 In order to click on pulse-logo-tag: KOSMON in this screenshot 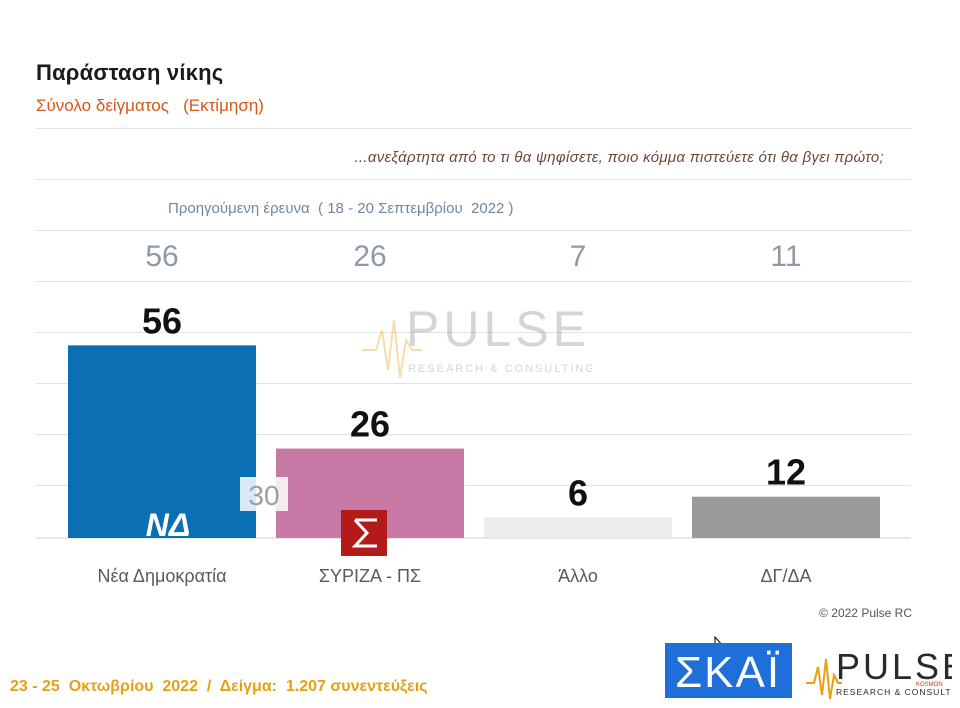, I will do `click(929, 685)`.